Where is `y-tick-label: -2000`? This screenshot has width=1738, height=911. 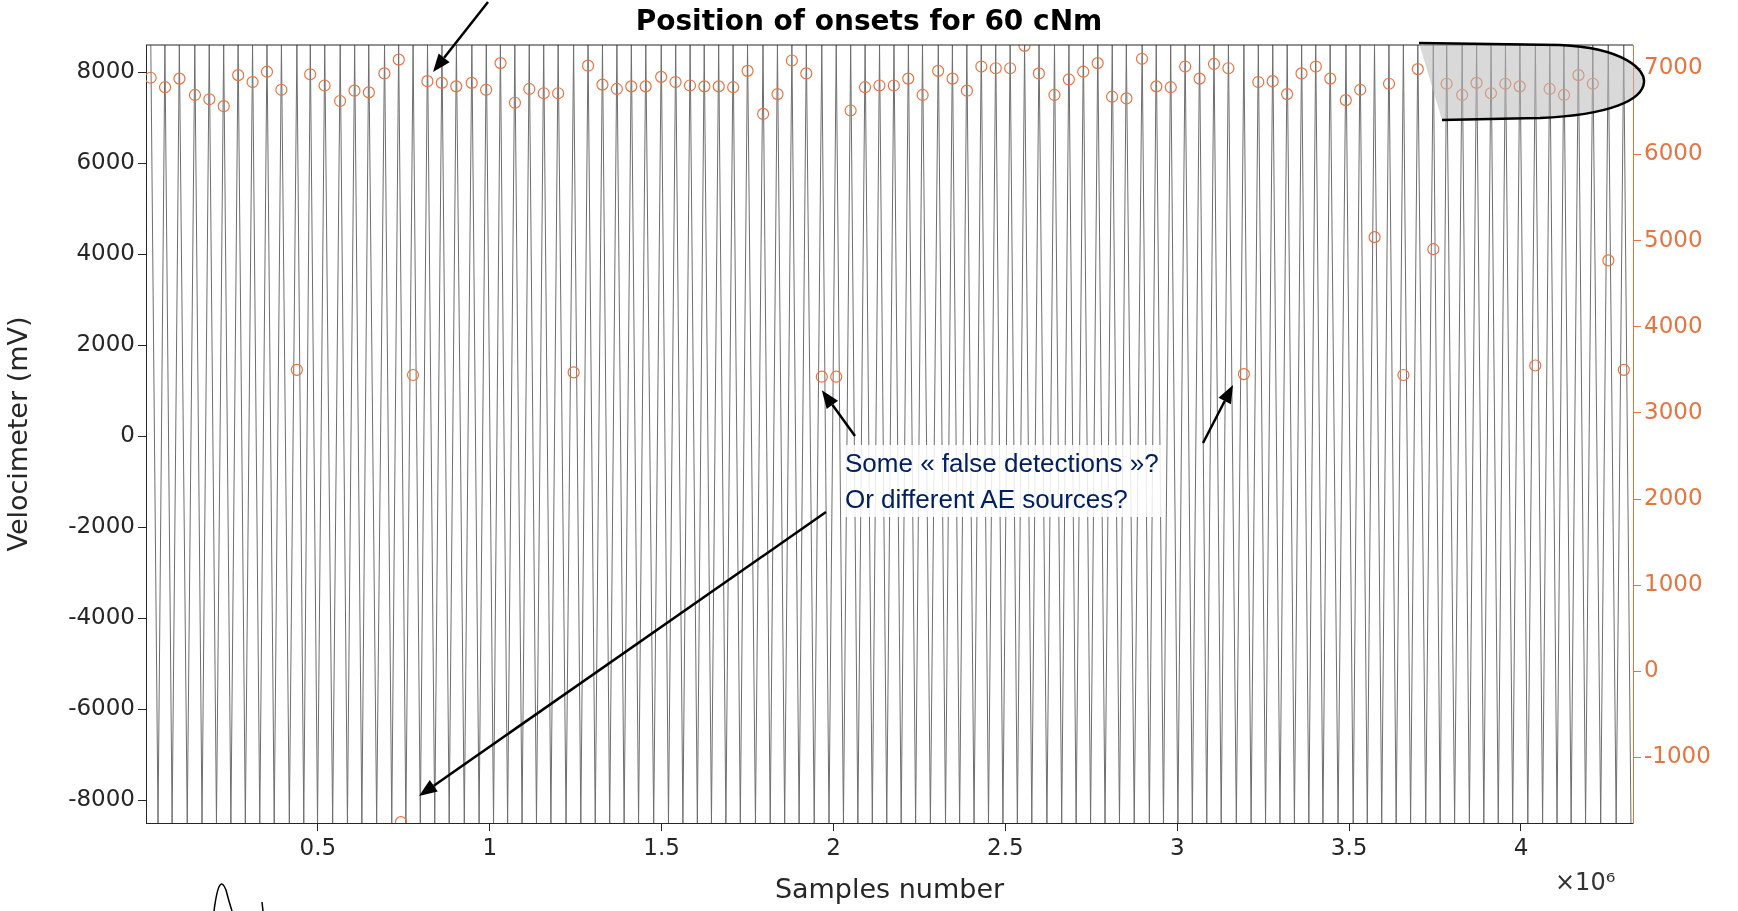 y-tick-label: -2000 is located at coordinates (101, 525).